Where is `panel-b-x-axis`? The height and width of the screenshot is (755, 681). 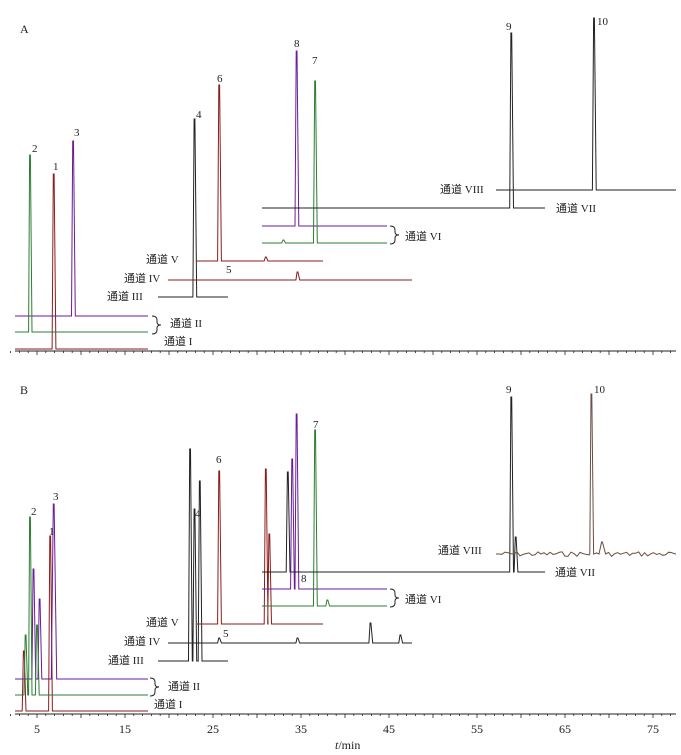
panel-b-x-axis is located at coordinates (343, 715).